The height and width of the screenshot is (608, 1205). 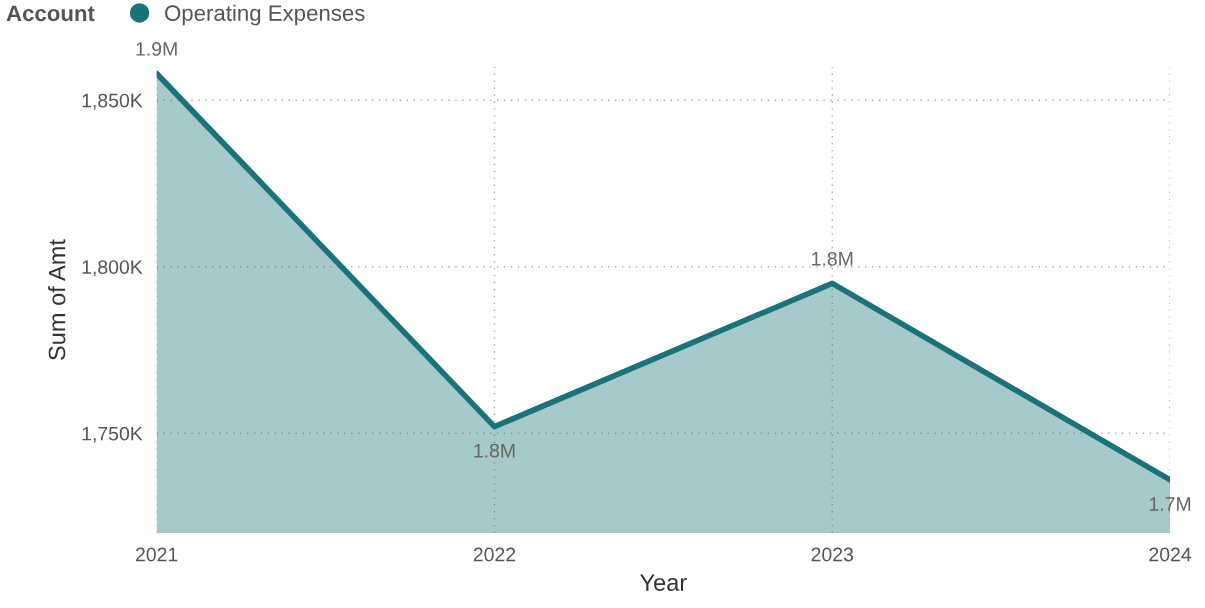 I want to click on x-tick-label: 2021, so click(x=157, y=554).